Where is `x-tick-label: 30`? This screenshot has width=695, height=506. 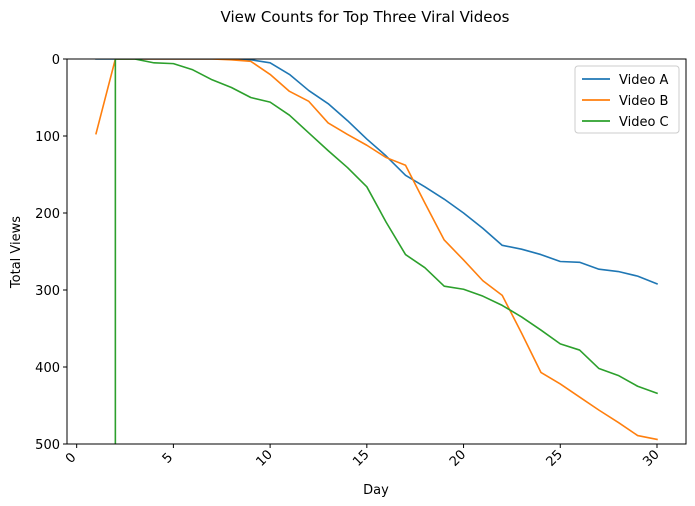
x-tick-label: 30 is located at coordinates (651, 458).